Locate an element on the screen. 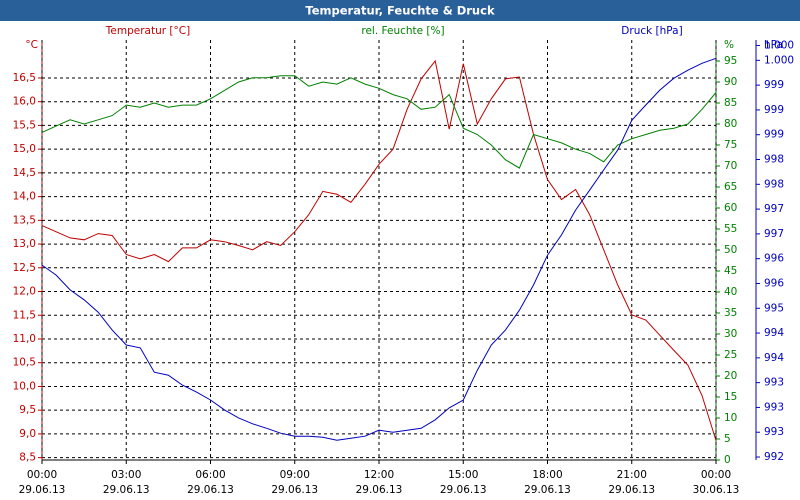 Image resolution: width=800 pixels, height=500 pixels. x-tick-label: 21:00 is located at coordinates (632, 475).